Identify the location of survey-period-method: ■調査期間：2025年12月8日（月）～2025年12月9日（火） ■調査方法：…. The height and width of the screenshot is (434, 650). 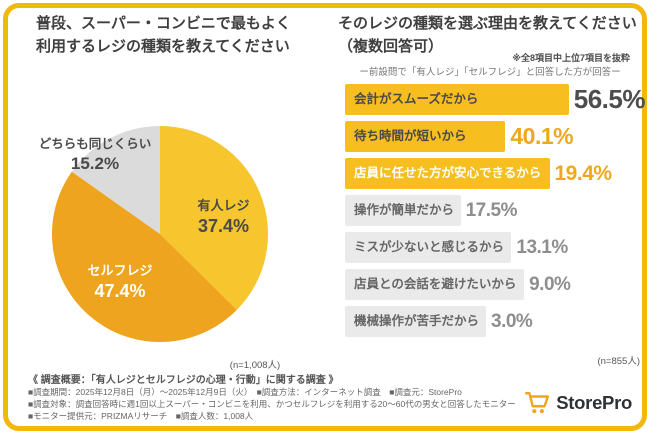
(245, 392).